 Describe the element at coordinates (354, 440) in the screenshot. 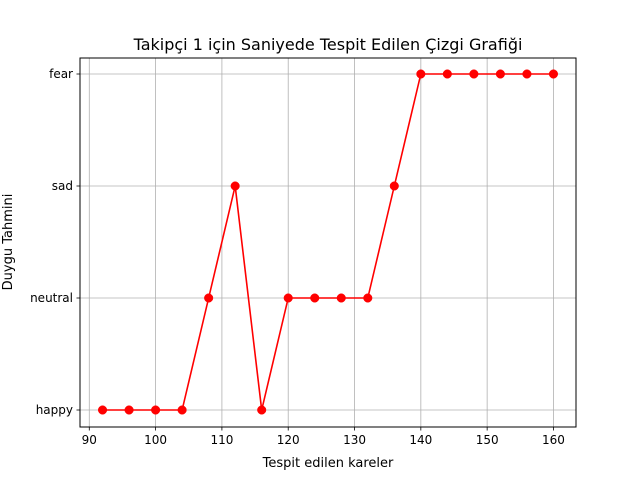

I see `x-tick-label: 130` at that location.